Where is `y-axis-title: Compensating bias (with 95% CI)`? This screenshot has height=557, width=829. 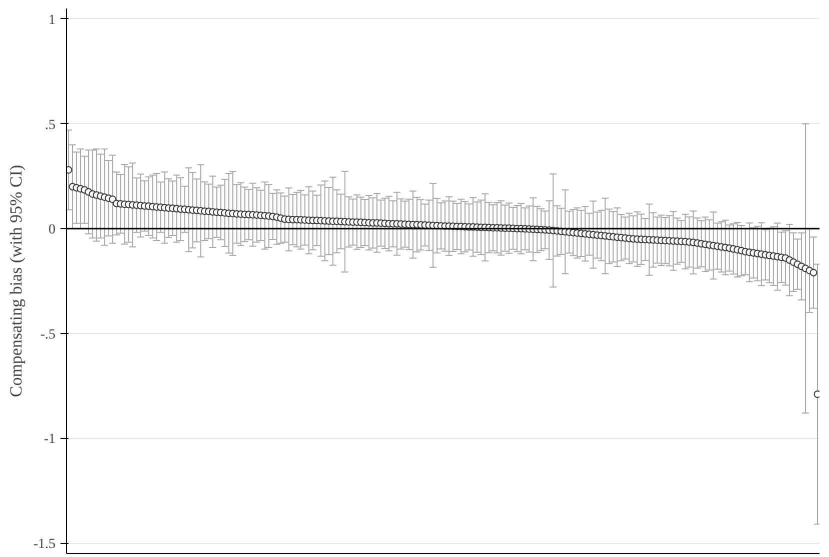 y-axis-title: Compensating bias (with 95% CI) is located at coordinates (16, 281).